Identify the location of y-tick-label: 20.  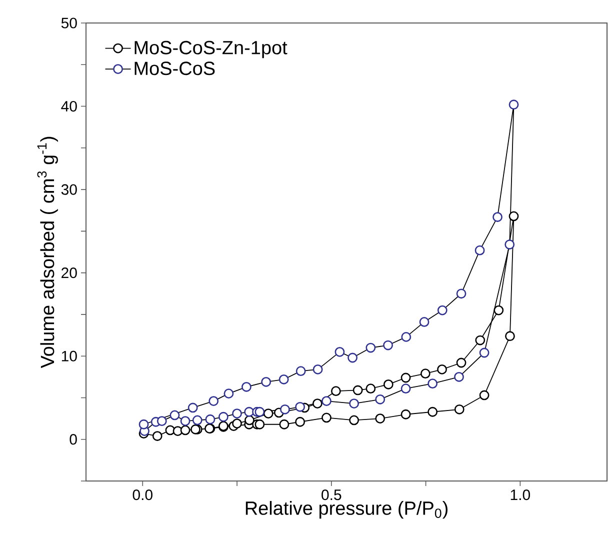
(69, 273).